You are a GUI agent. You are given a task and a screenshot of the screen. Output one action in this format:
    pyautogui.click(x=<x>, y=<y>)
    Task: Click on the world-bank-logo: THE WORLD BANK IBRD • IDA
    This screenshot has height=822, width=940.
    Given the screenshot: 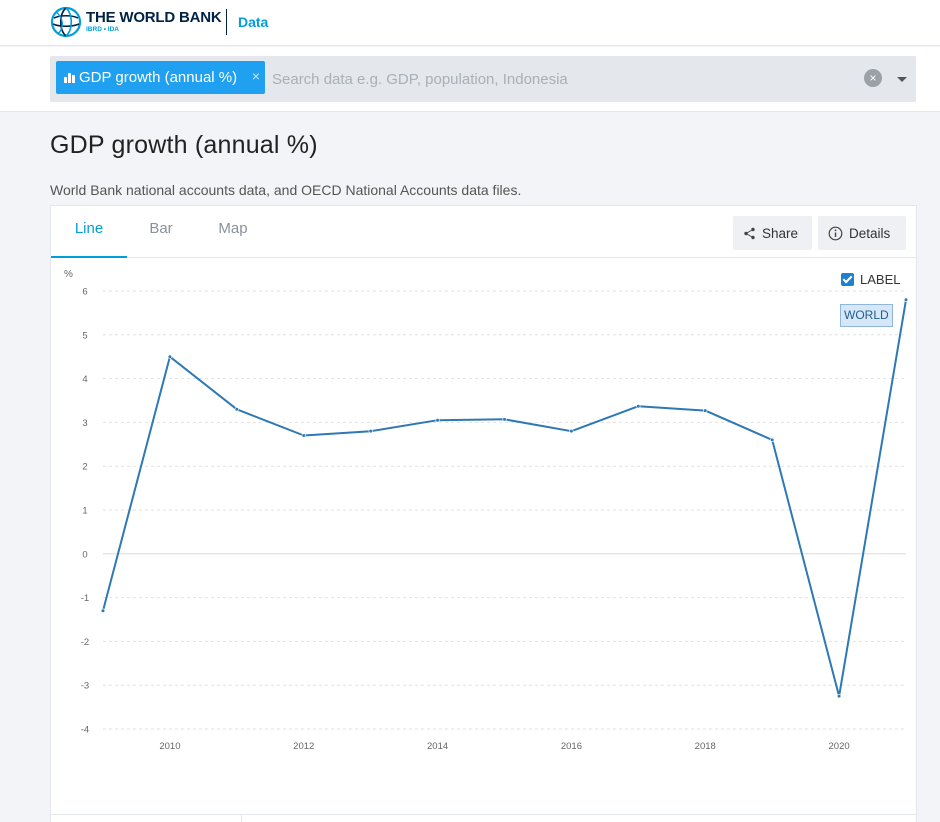 What is the action you would take?
    pyautogui.click(x=136, y=22)
    